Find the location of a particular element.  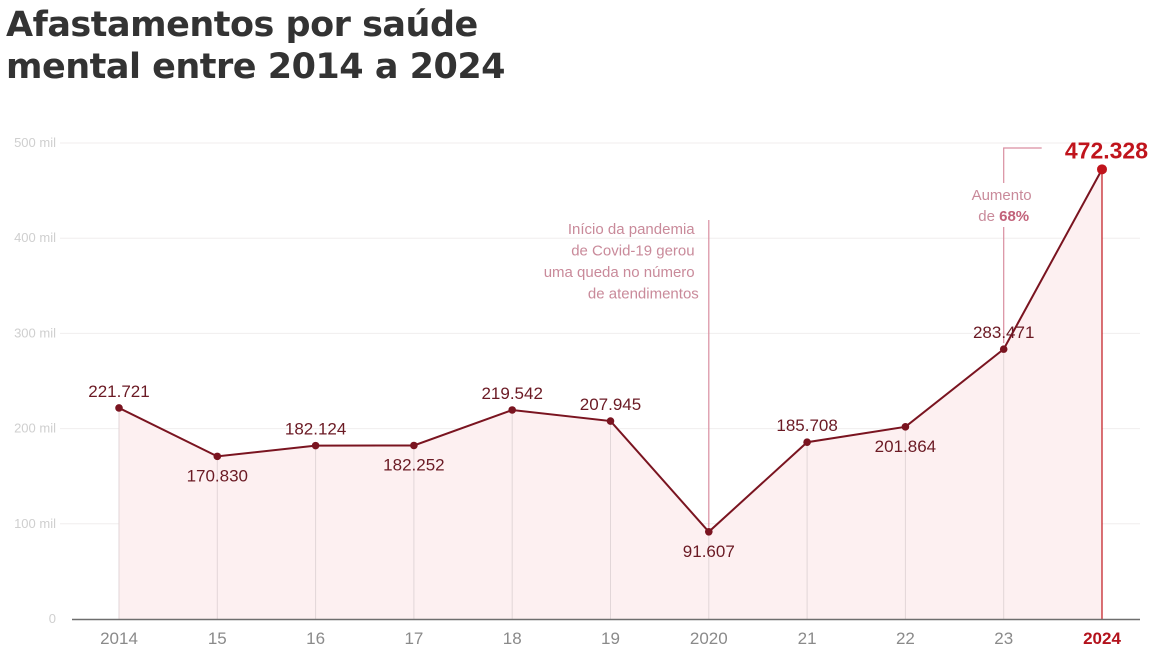

increase-annotation-backdrop is located at coordinates (1003, 205).